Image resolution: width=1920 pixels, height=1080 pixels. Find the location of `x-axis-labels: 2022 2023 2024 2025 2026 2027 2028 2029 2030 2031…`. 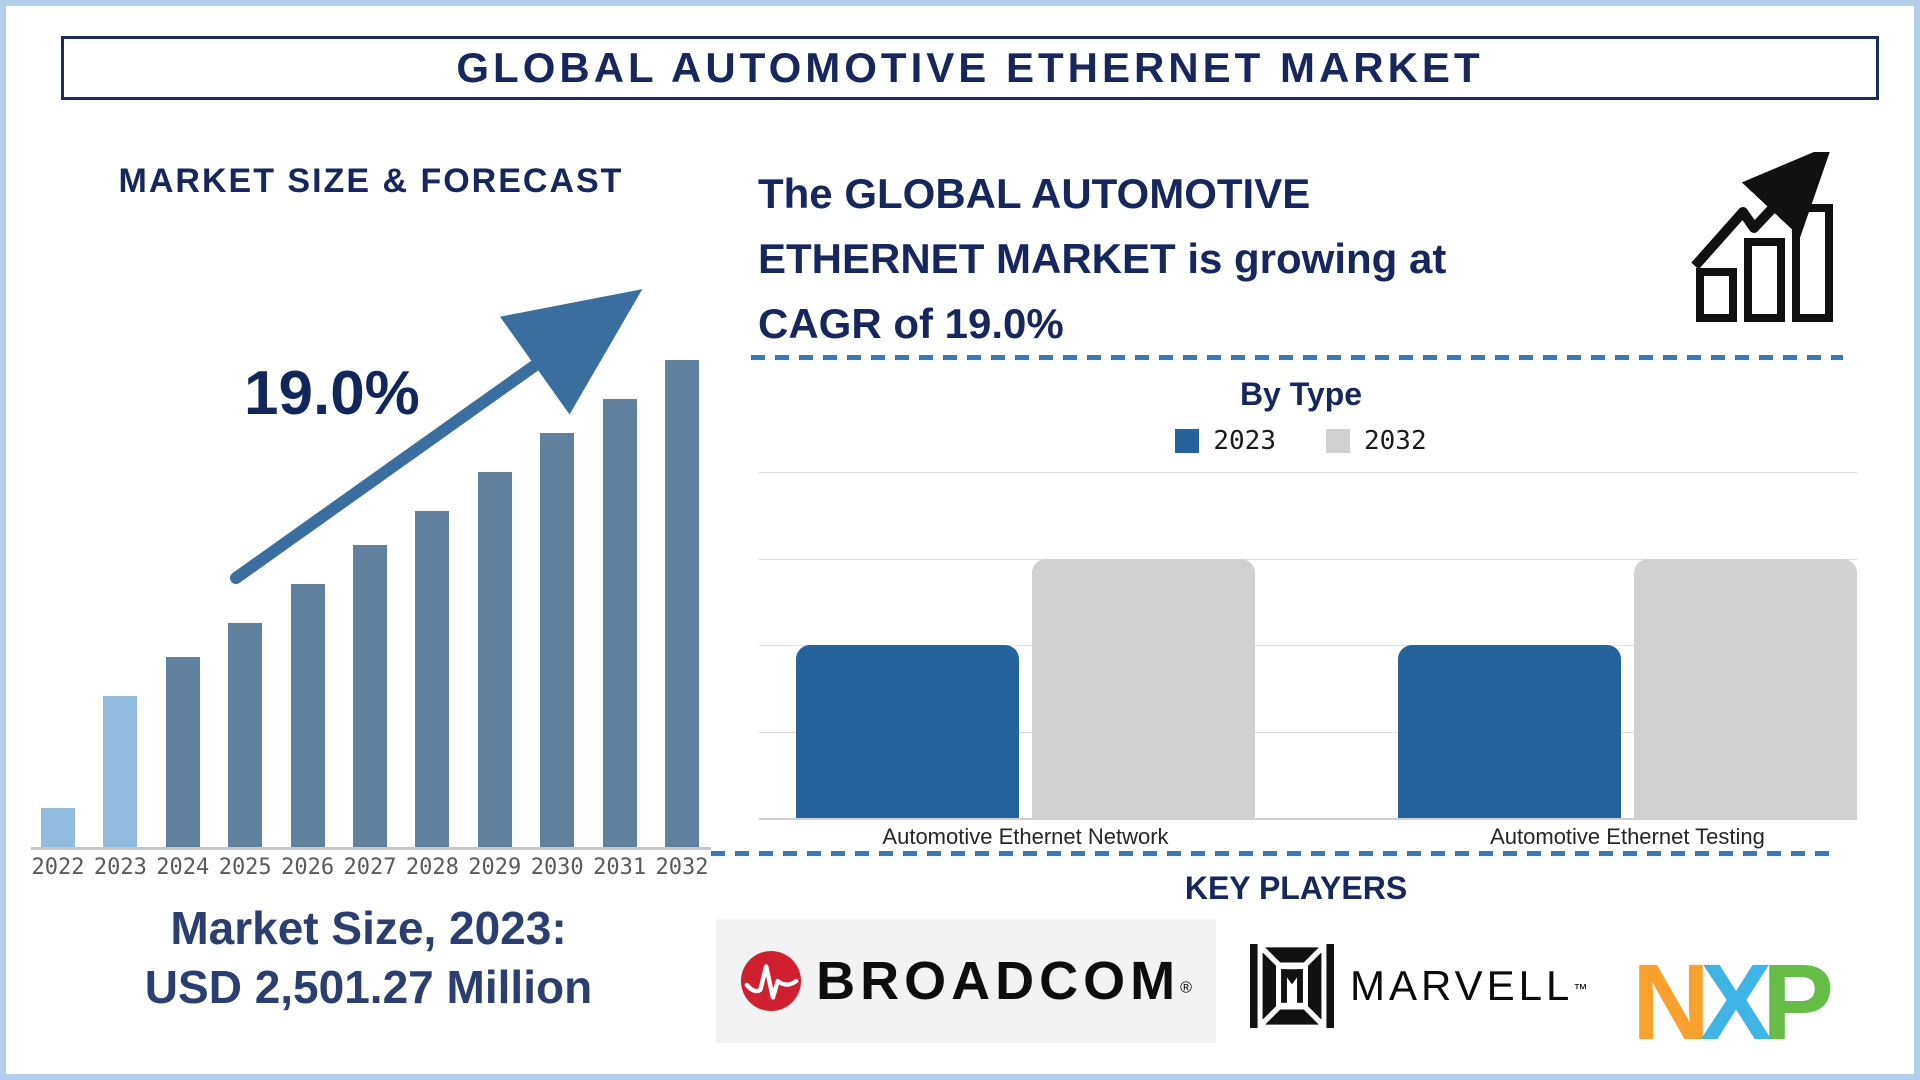

x-axis-labels: 2022 2023 2024 2025 2026 2027 2028 2029 2030 2031… is located at coordinates (371, 870).